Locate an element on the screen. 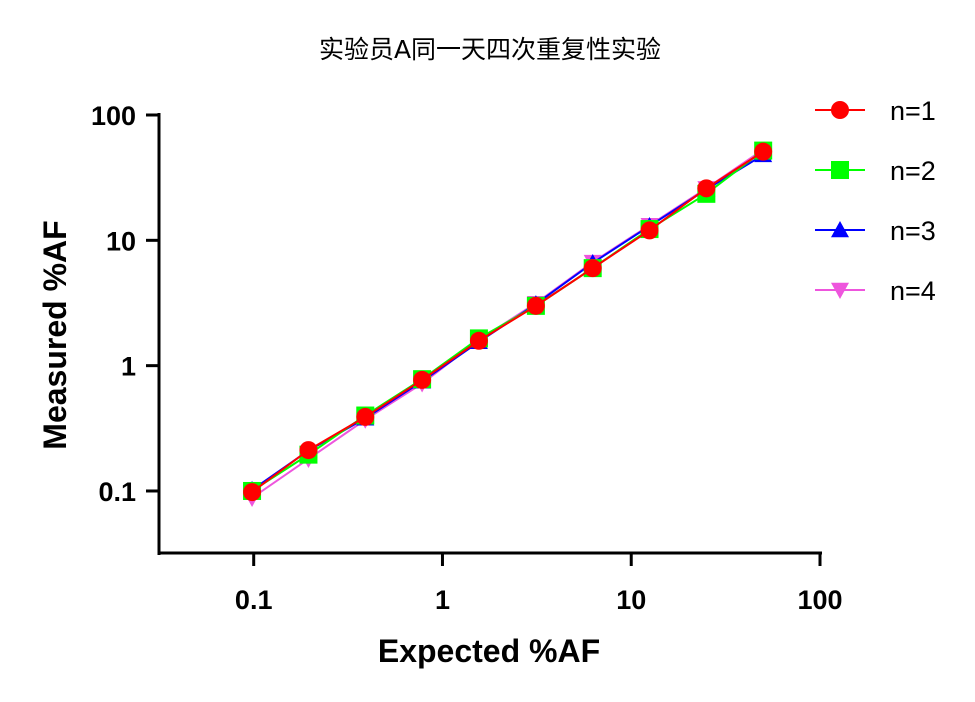 The image size is (975, 702). x-tick-label: 1 is located at coordinates (442, 600).